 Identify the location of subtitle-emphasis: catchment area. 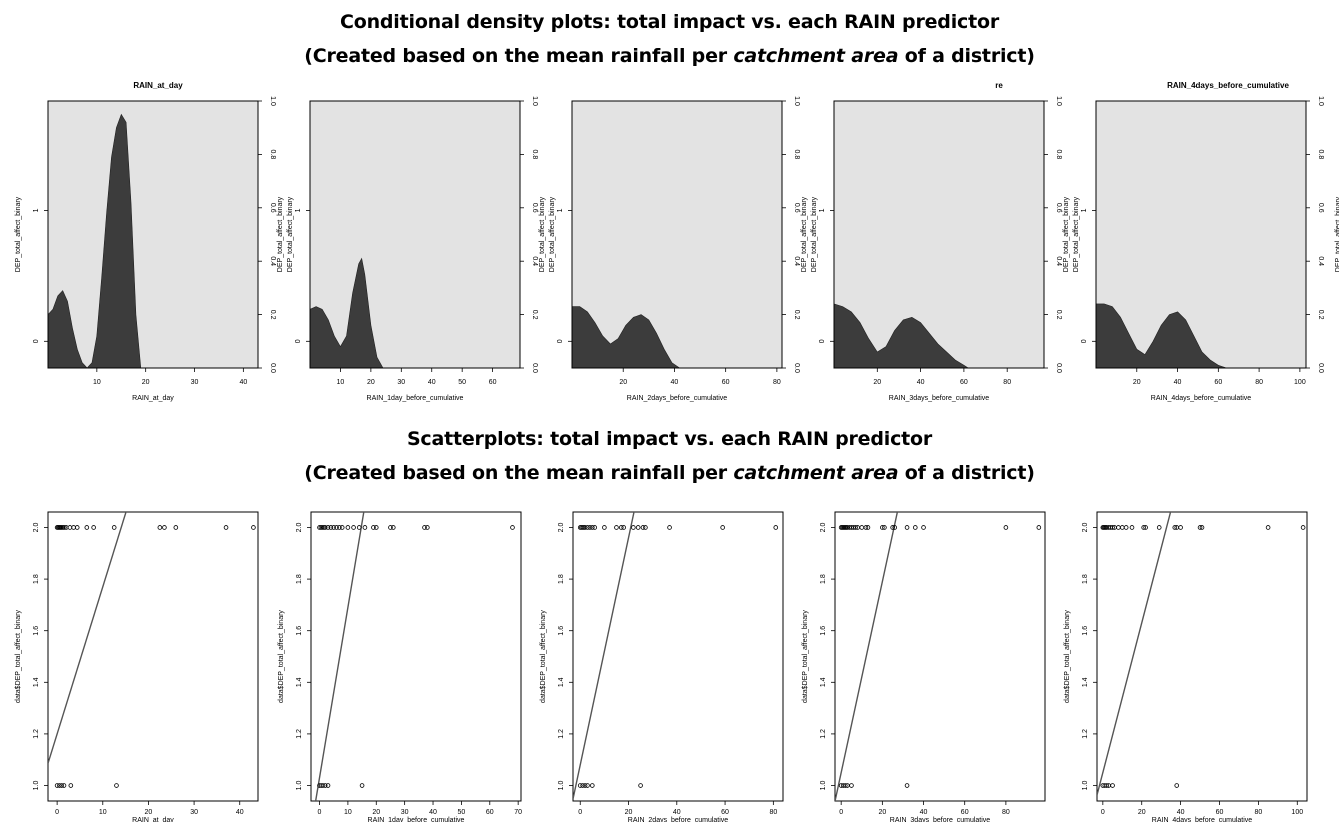
(816, 56).